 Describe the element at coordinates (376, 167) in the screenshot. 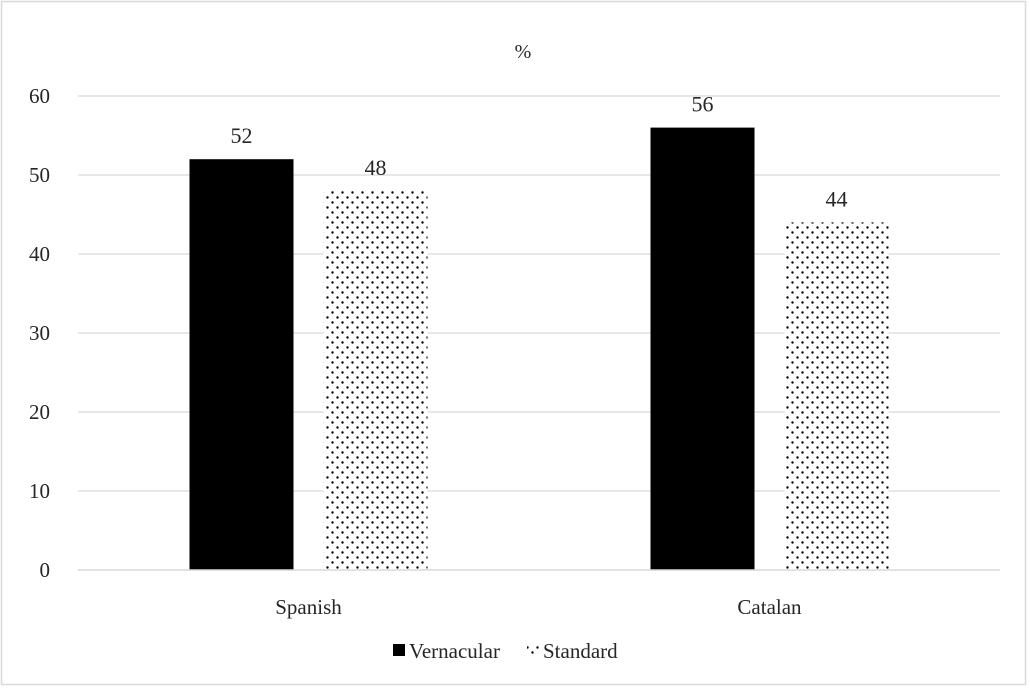

I see `data-label-spanish-standard: 48` at that location.